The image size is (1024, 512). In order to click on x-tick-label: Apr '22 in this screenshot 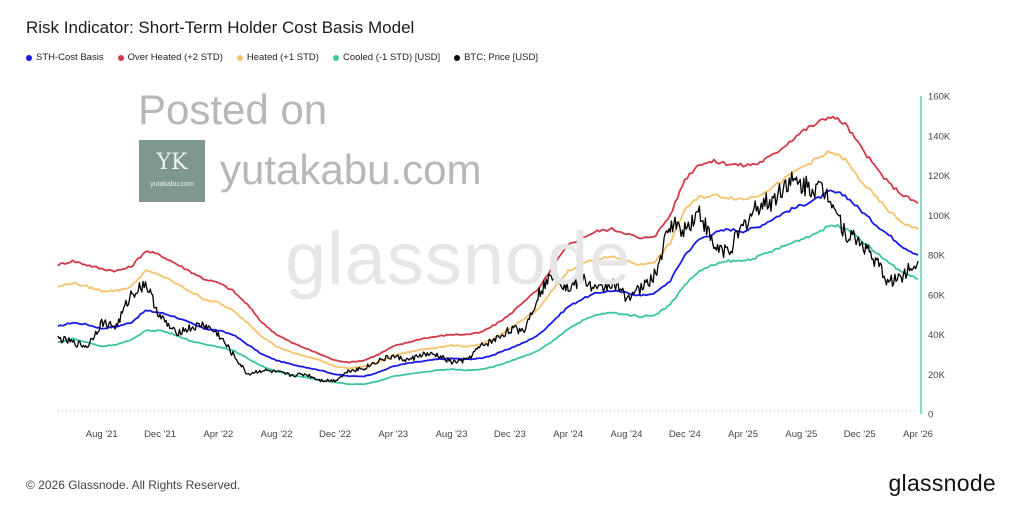, I will do `click(218, 434)`.